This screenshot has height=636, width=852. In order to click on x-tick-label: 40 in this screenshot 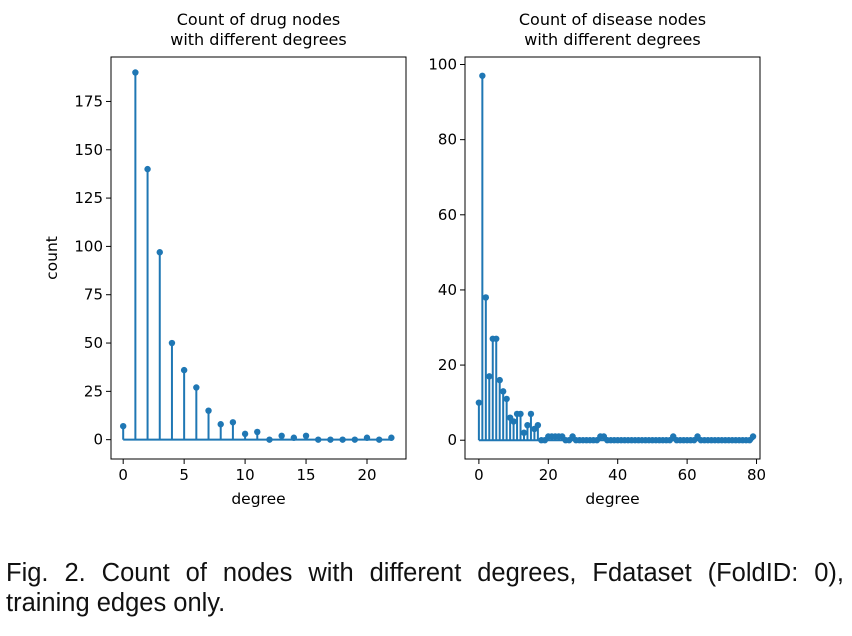, I will do `click(617, 475)`.